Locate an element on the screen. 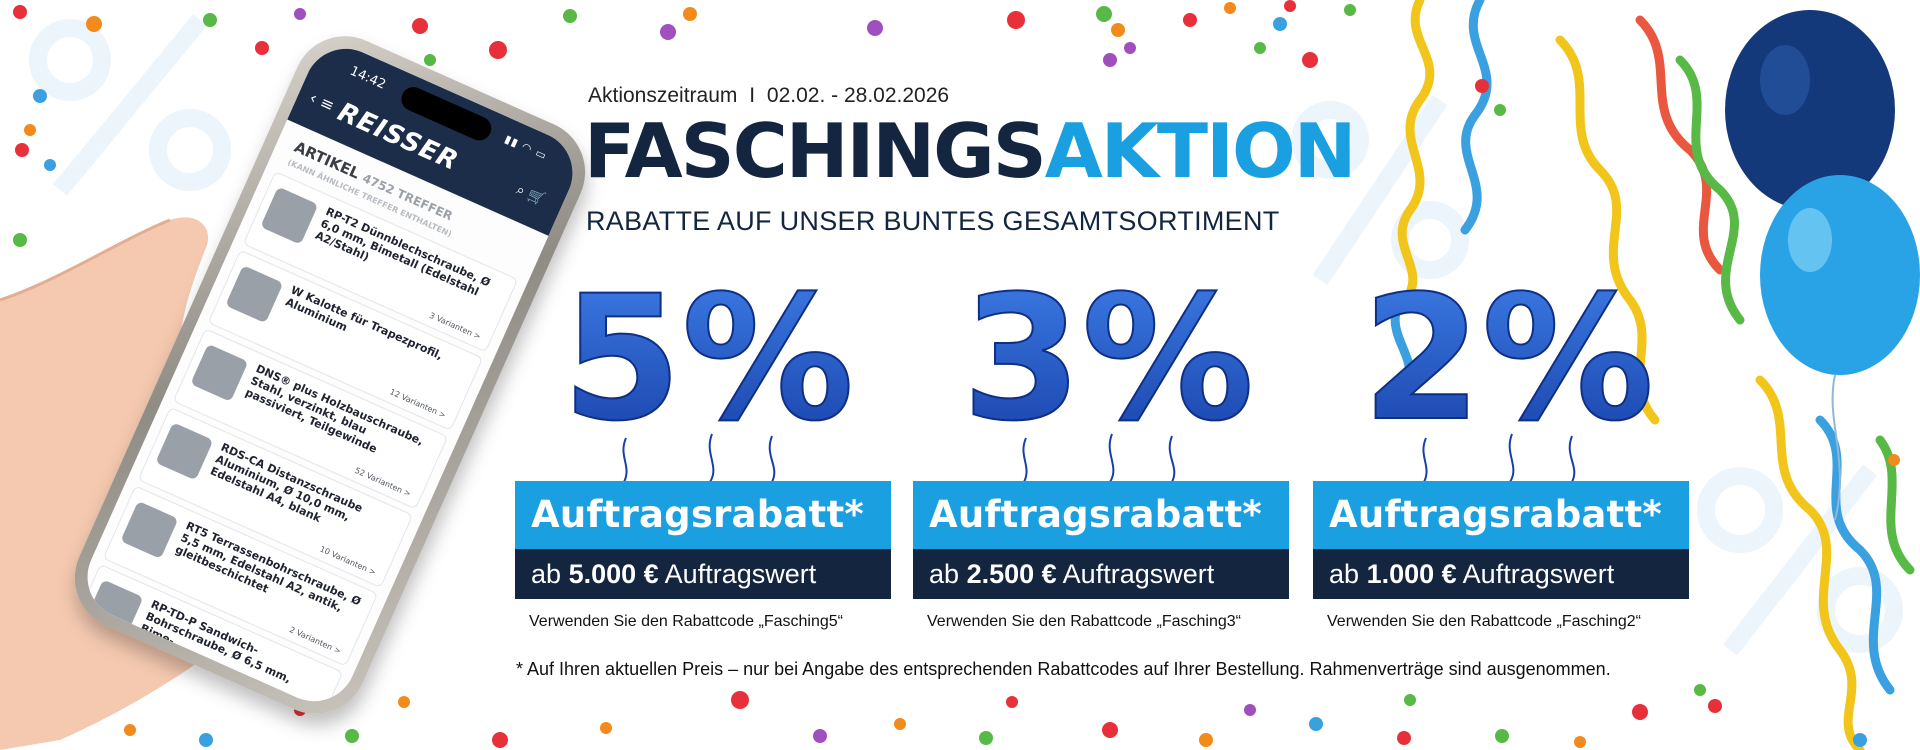 The width and height of the screenshot is (1920, 750). headline: FASCHINGSAKTION is located at coordinates (970, 151).